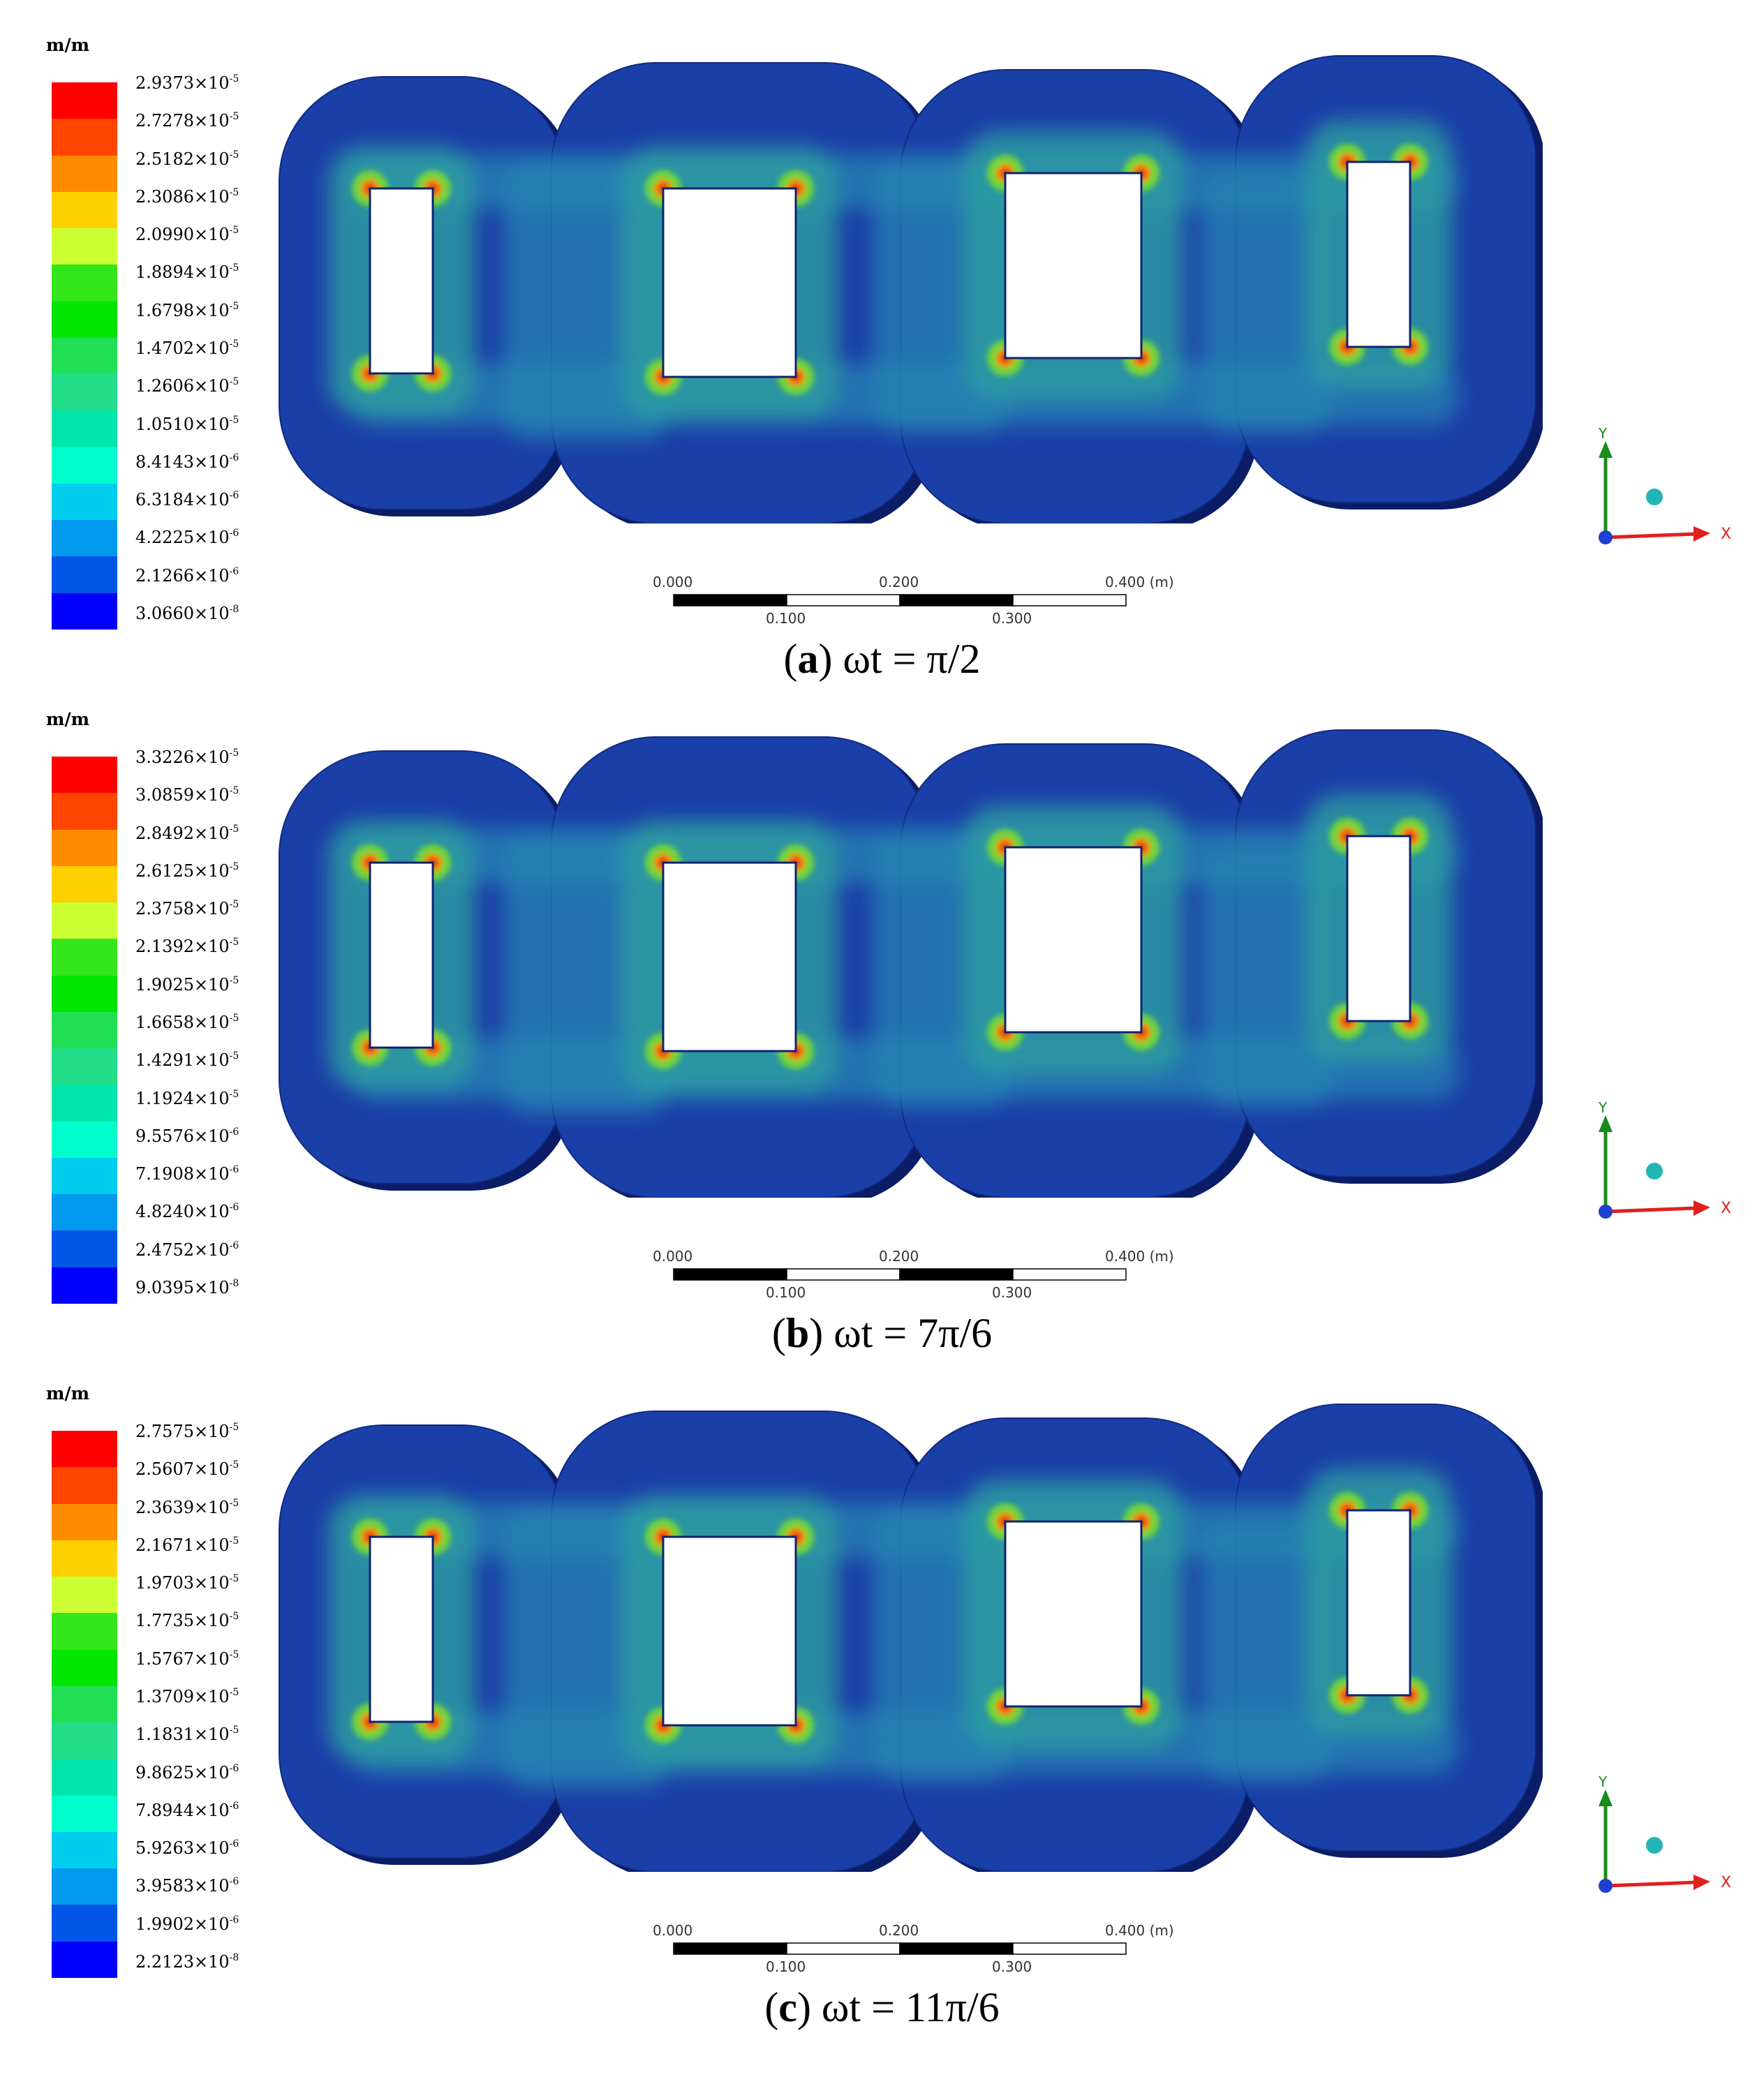 Image resolution: width=1764 pixels, height=2091 pixels. Describe the element at coordinates (187, 310) in the screenshot. I see `legend-label: 1.6798×10-5` at that location.